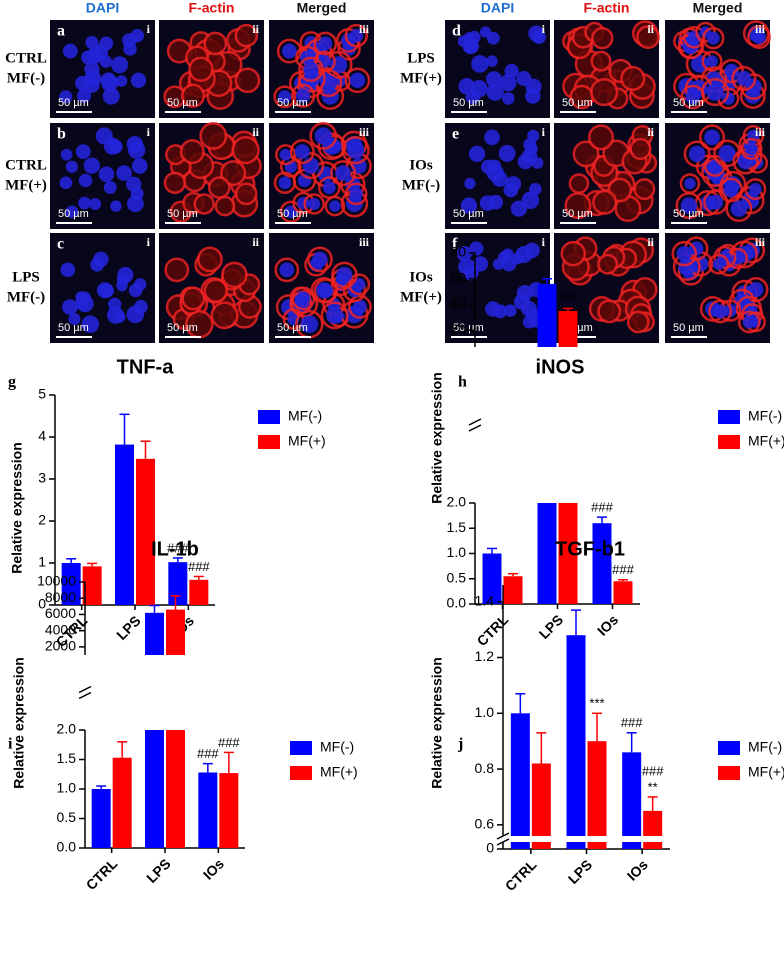 Image resolution: width=784 pixels, height=976 pixels. I want to click on y-tick-label: 0, so click(42, 604).